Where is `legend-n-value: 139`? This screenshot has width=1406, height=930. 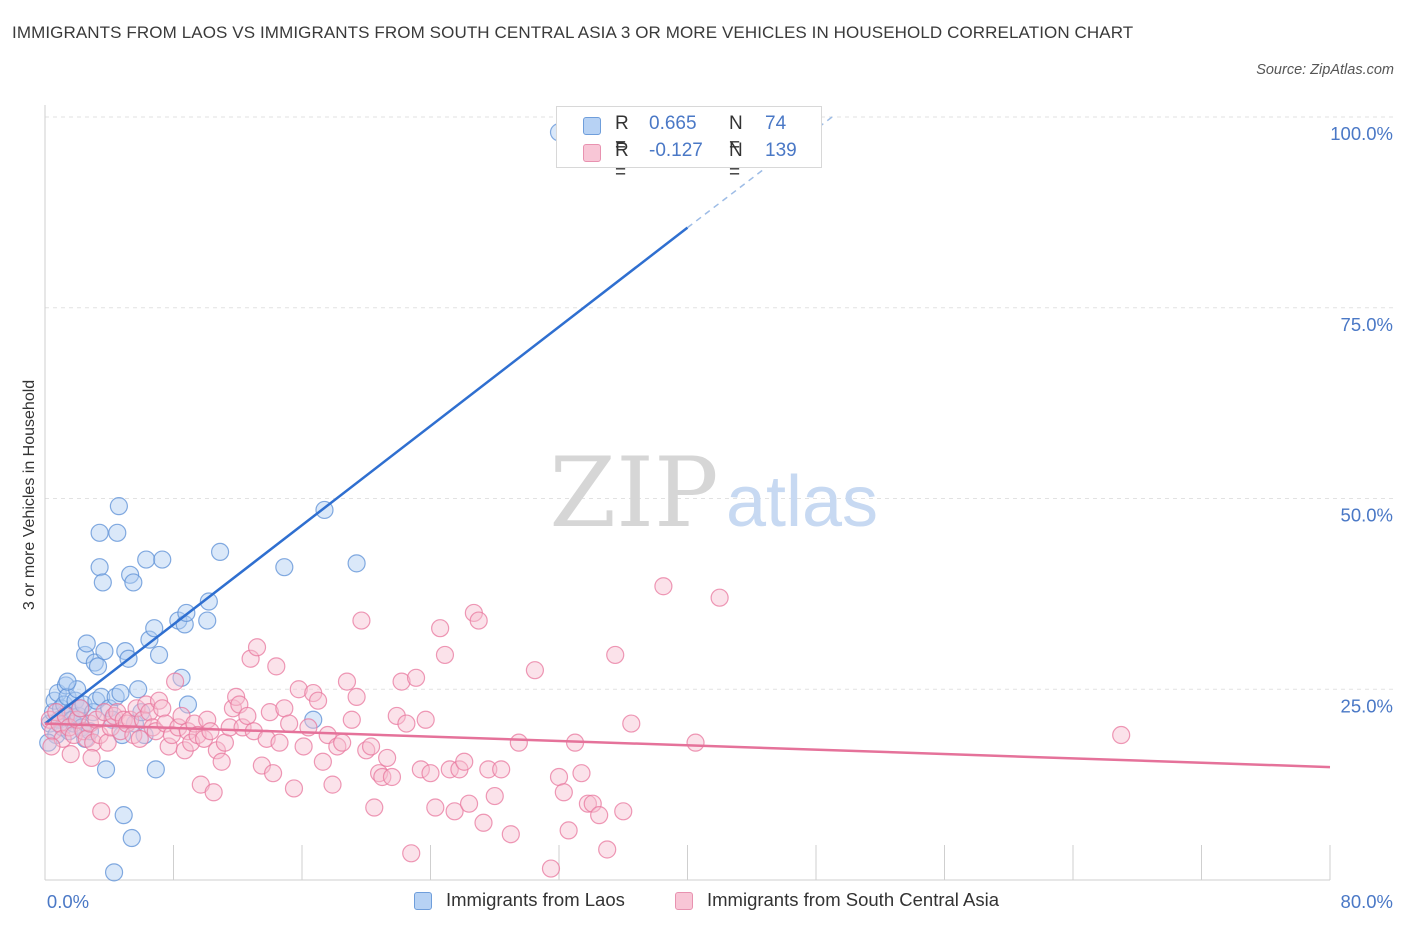 legend-n-value: 139 is located at coordinates (781, 150).